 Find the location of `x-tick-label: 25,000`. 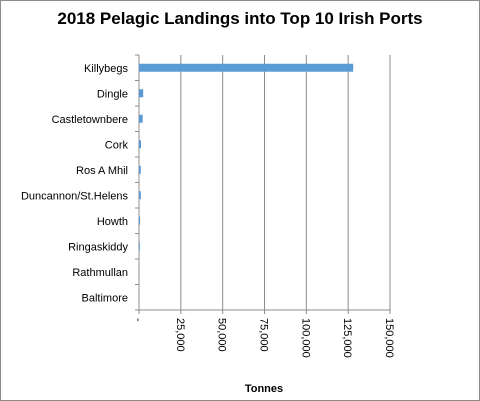

x-tick-label: 25,000 is located at coordinates (180, 335).